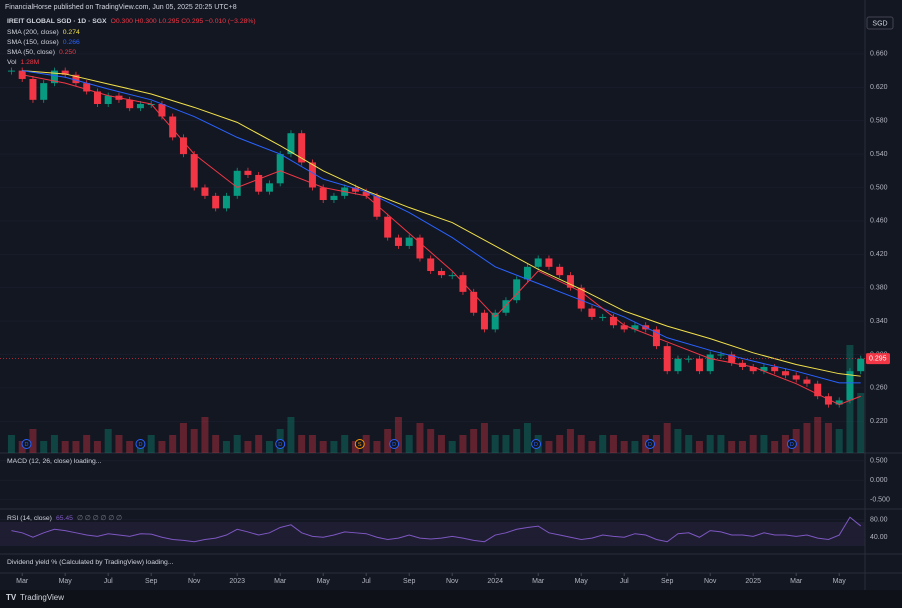  I want to click on last-price-box, so click(878, 359).